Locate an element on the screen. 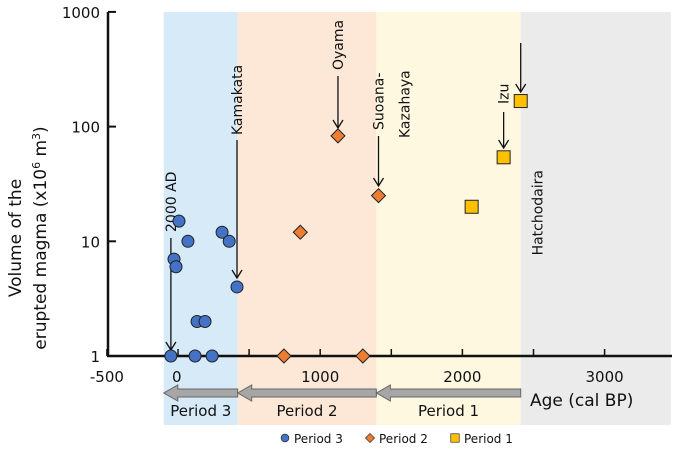  annotation-label: Hatchodaira is located at coordinates (539, 212).